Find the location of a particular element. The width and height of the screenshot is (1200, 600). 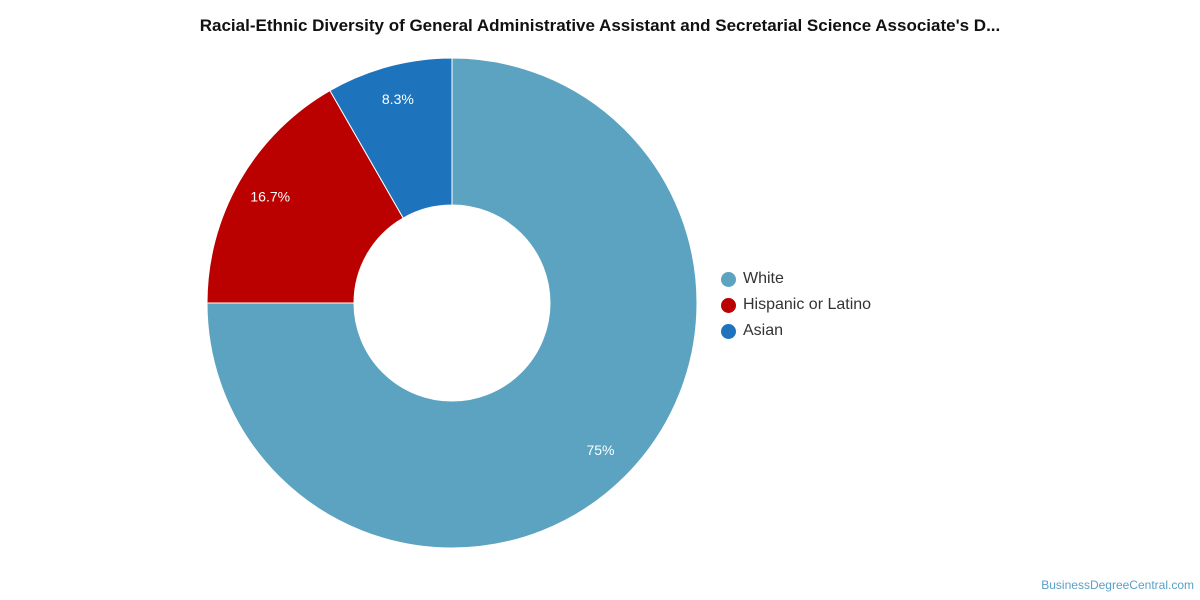

legend-swatch-hispanic-or-latino is located at coordinates (728, 305).